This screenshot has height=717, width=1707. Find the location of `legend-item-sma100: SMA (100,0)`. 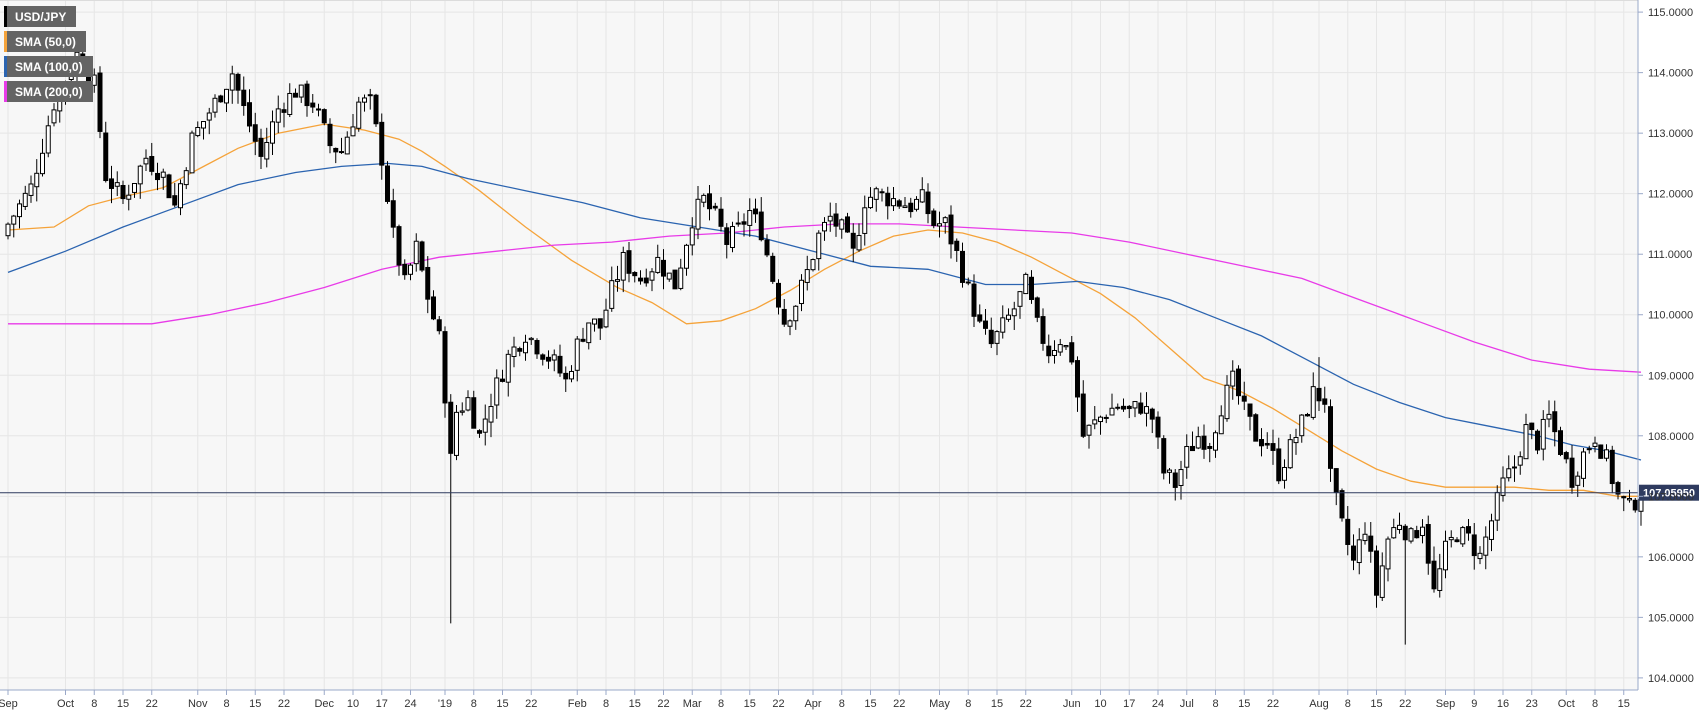

legend-item-sma100: SMA (100,0) is located at coordinates (48, 66).